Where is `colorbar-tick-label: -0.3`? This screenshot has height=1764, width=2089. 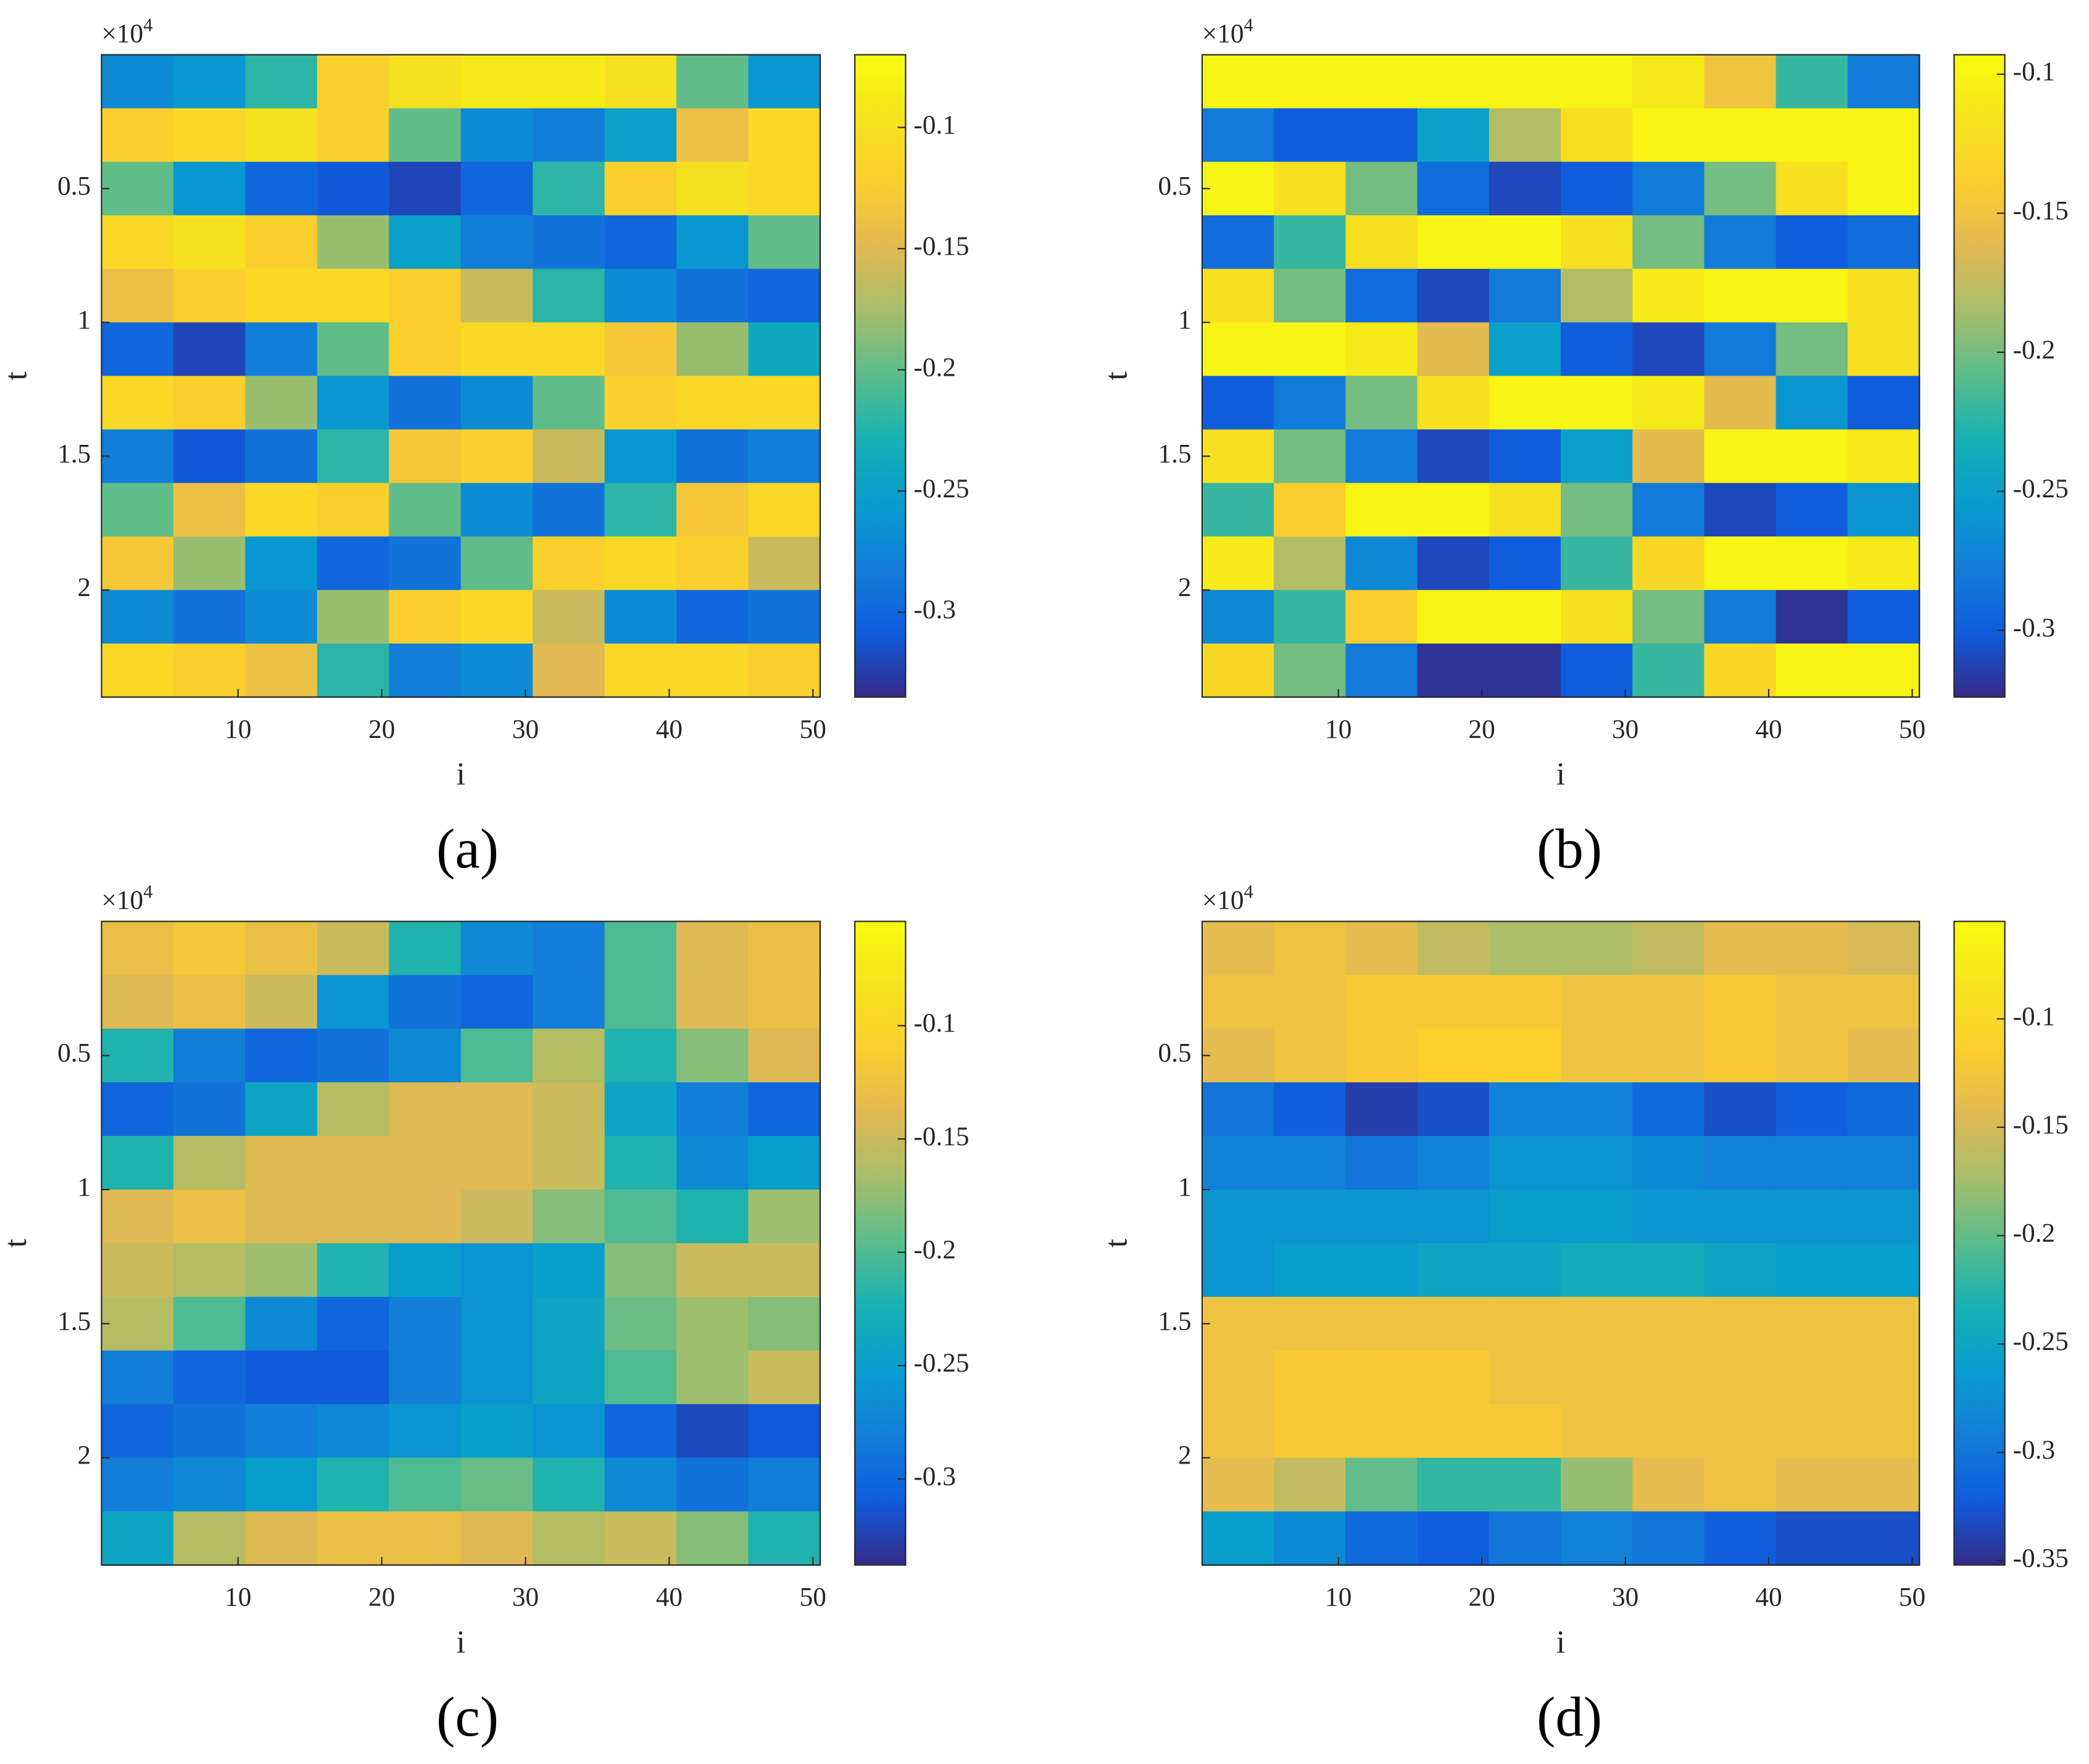 colorbar-tick-label: -0.3 is located at coordinates (934, 609).